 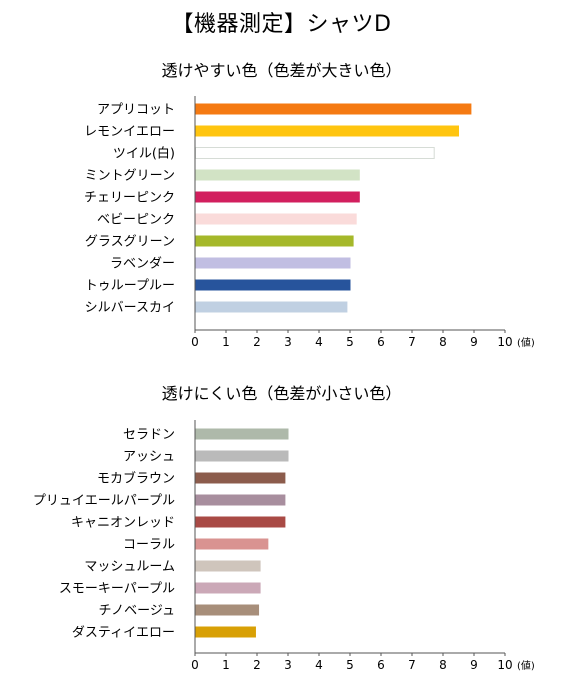 What do you see at coordinates (130, 286) in the screenshot?
I see `category-label: トゥループルー` at bounding box center [130, 286].